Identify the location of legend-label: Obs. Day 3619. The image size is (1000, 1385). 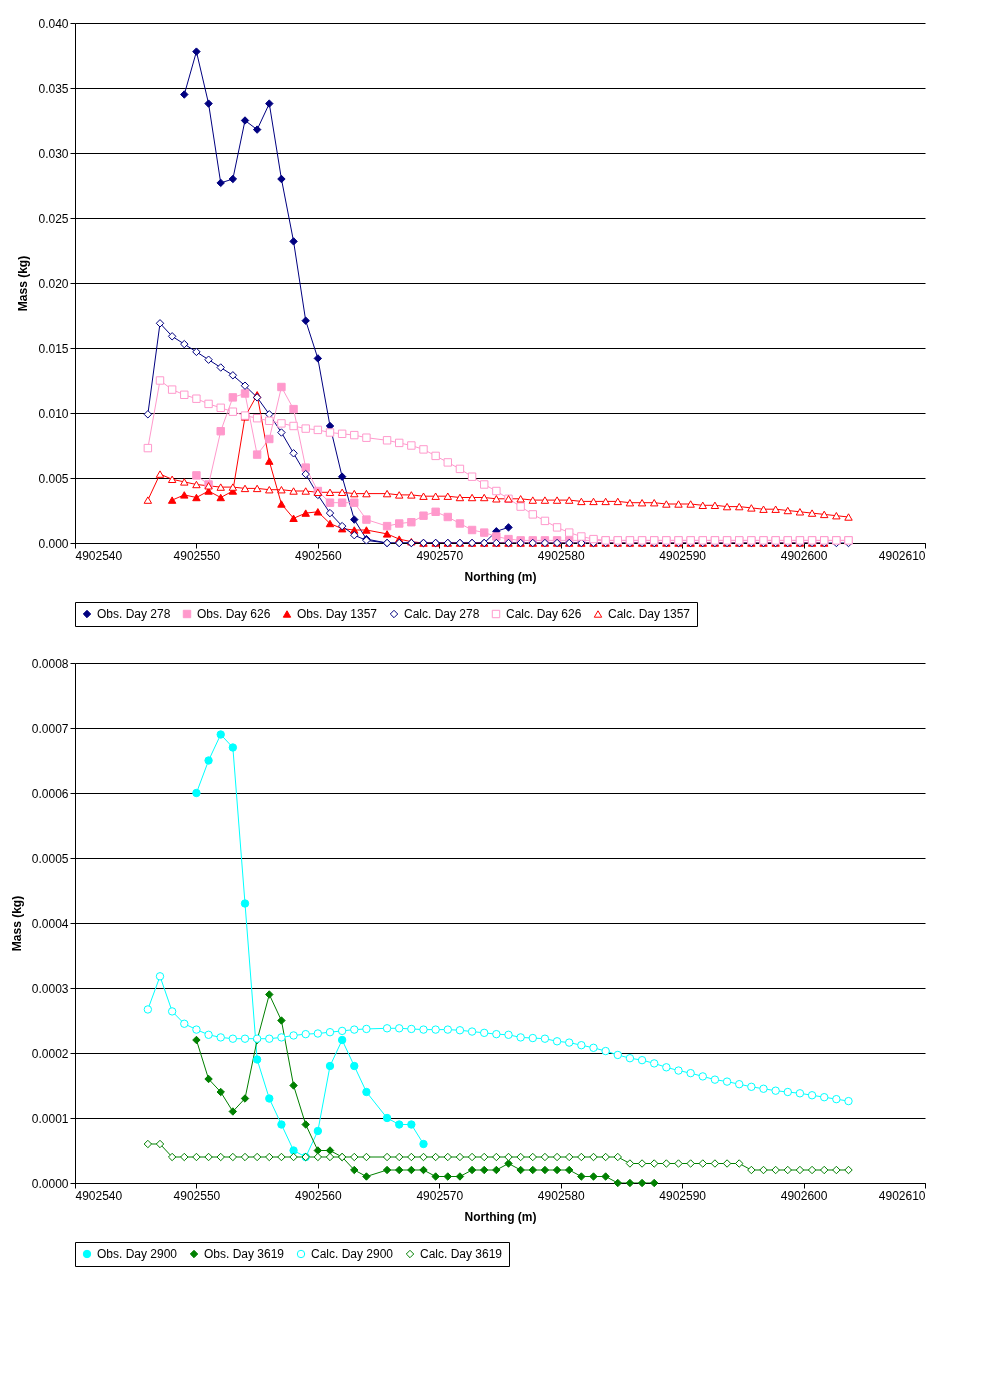
(244, 1254).